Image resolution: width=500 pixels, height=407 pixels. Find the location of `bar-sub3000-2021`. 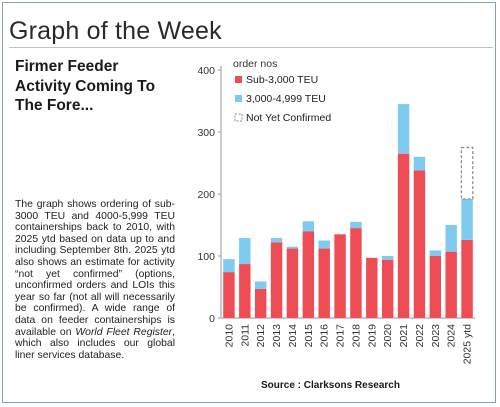

bar-sub3000-2021 is located at coordinates (403, 235).